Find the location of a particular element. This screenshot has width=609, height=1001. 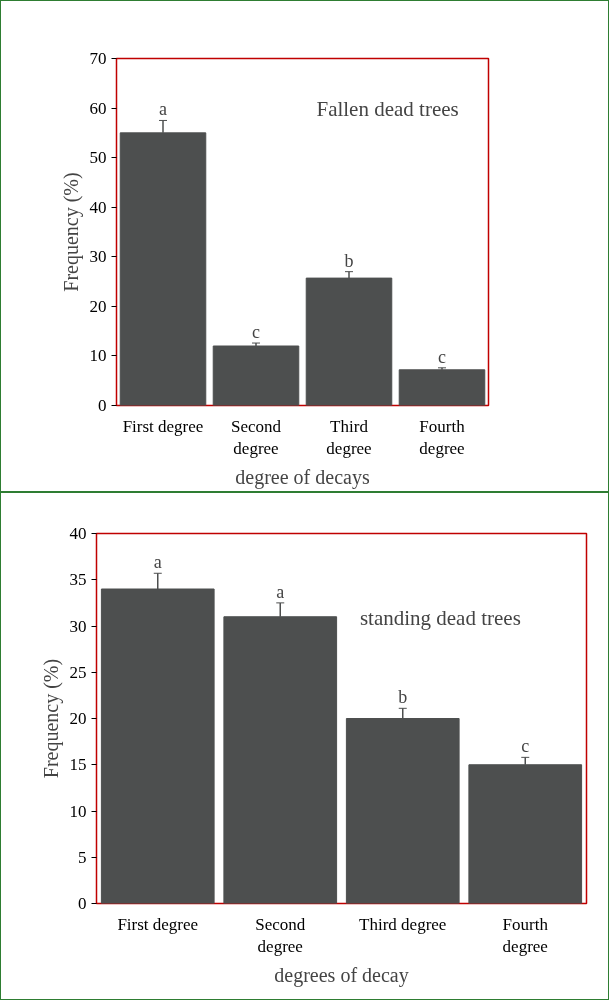

annotation: Fallen dead trees is located at coordinates (387, 108).